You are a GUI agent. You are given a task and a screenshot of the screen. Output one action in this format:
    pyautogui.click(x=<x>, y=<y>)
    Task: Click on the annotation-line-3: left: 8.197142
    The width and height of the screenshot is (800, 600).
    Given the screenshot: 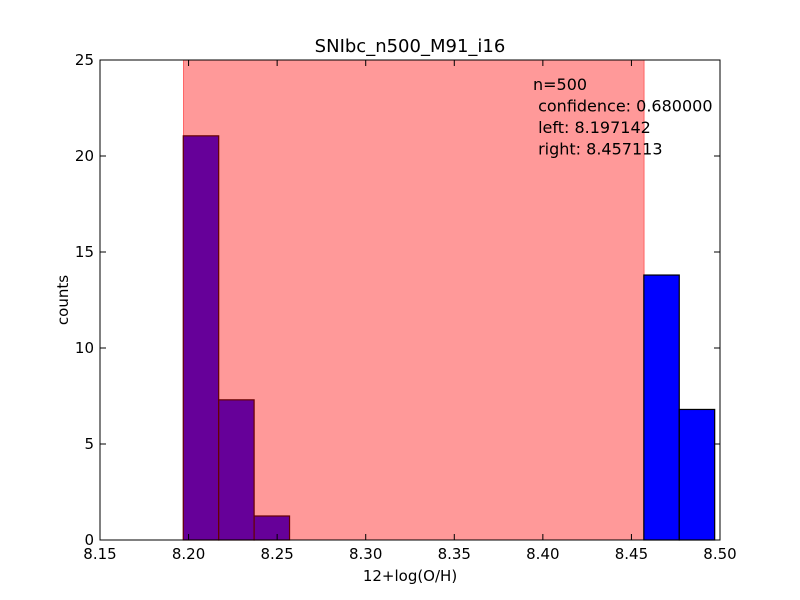 What is the action you would take?
    pyautogui.click(x=592, y=127)
    